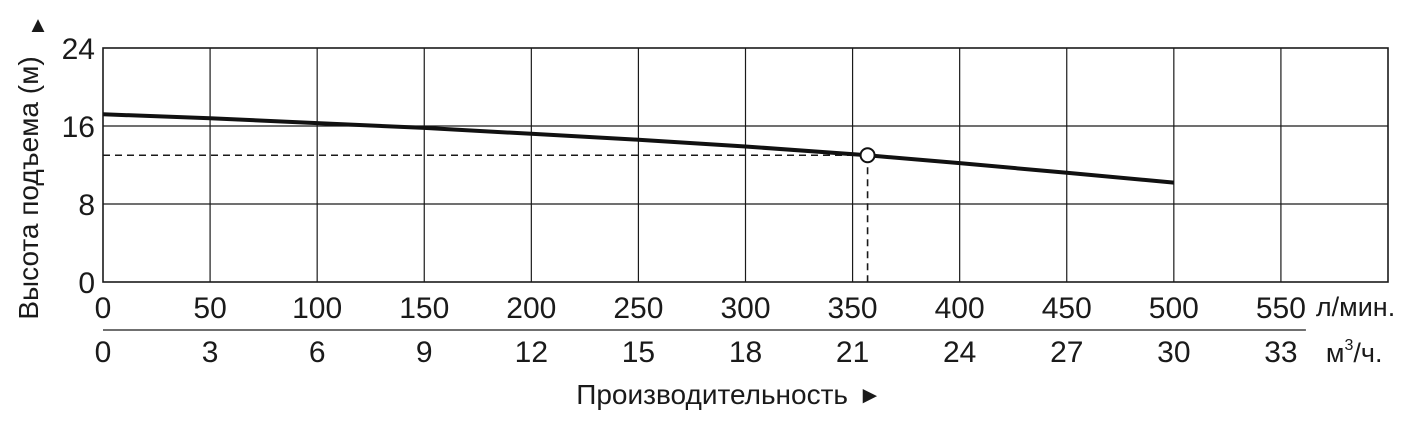 The width and height of the screenshot is (1428, 424). What do you see at coordinates (1173, 352) in the screenshot?
I see `x-tick-label-m3h: 30` at bounding box center [1173, 352].